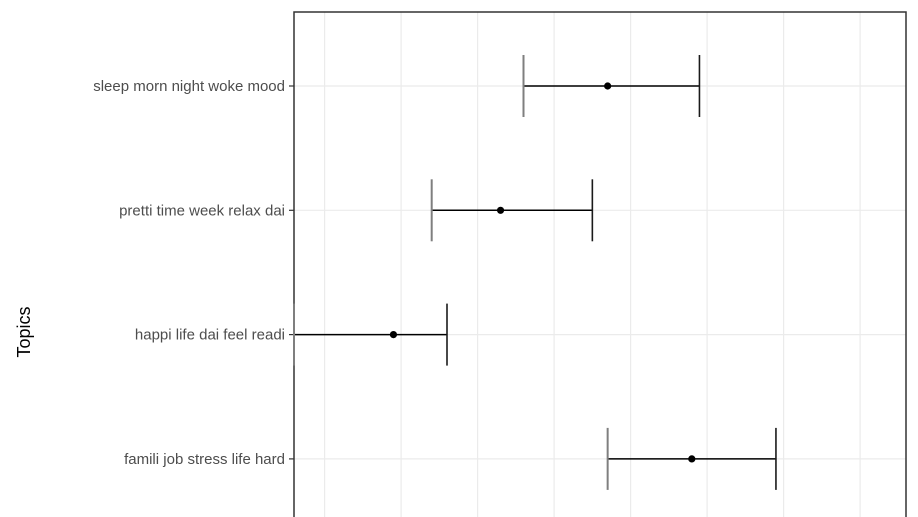 This screenshot has width=918, height=517. Describe the element at coordinates (24, 331) in the screenshot. I see `y-axis-title: Topics` at that location.